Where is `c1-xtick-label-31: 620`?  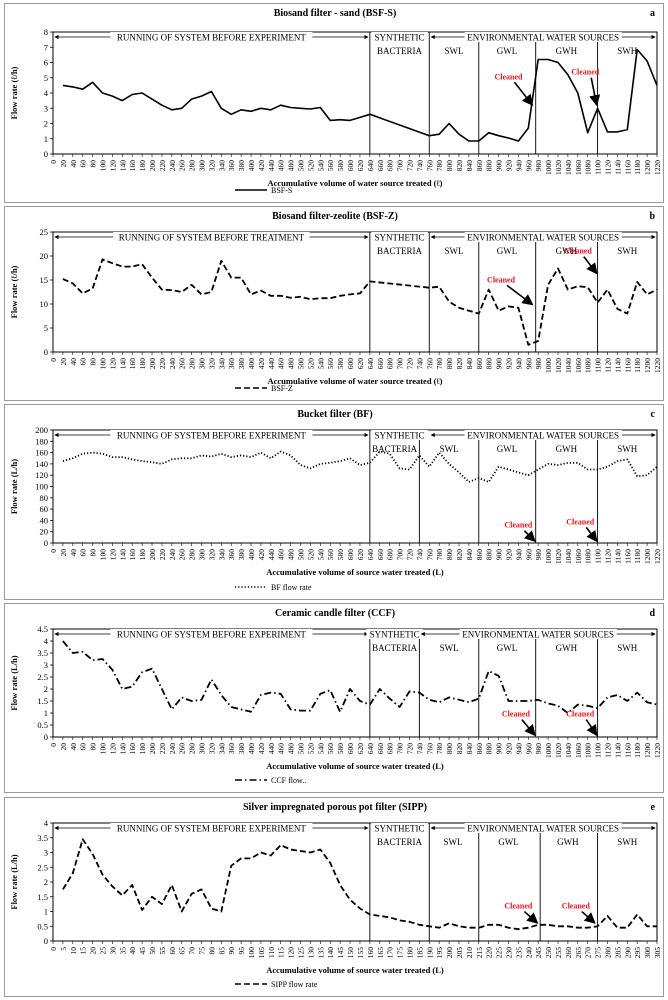
c1-xtick-label-31: 620 is located at coordinates (360, 364).